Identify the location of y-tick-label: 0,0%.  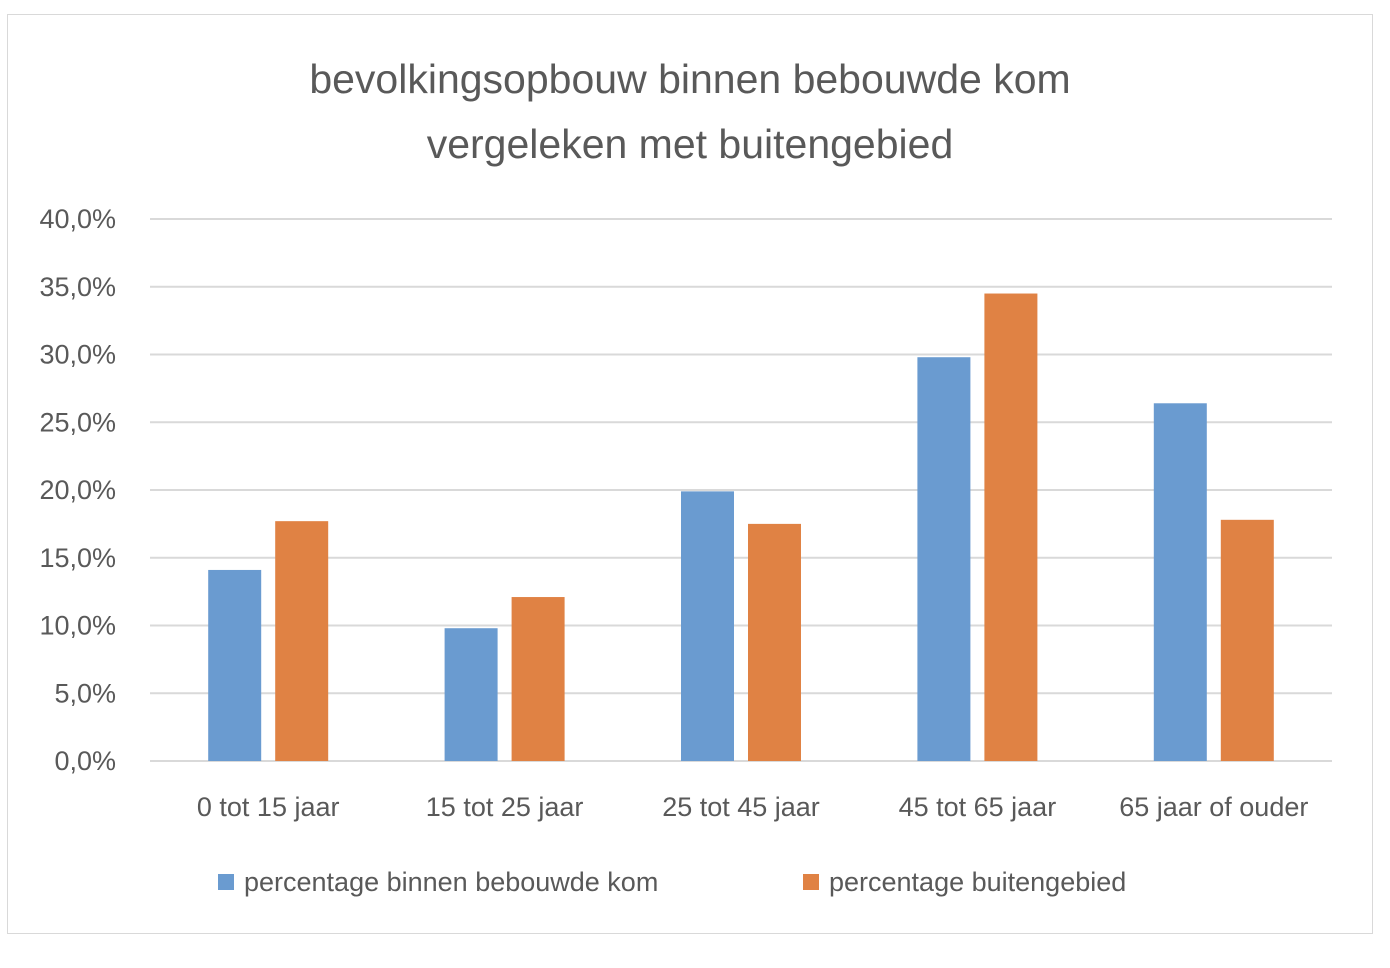
(85, 761).